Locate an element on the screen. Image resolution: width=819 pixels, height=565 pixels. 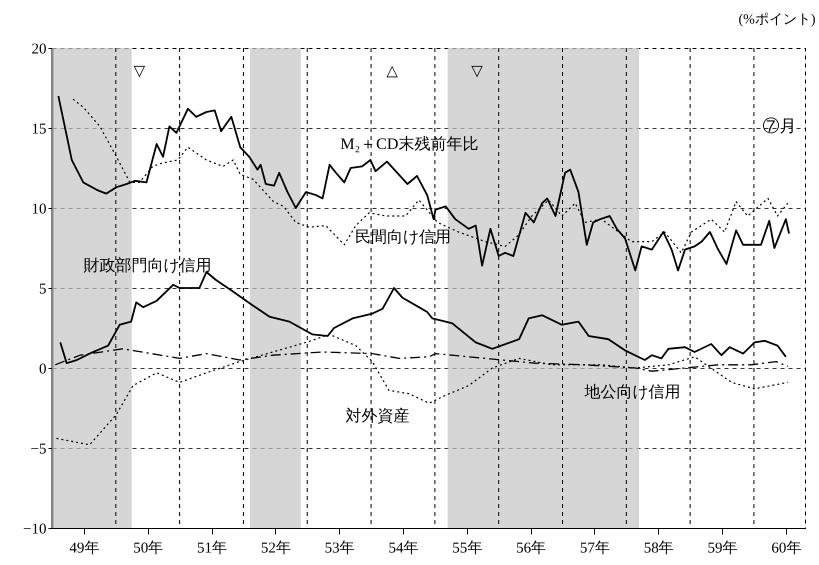
series-label: 地公向け信用 is located at coordinates (632, 392).